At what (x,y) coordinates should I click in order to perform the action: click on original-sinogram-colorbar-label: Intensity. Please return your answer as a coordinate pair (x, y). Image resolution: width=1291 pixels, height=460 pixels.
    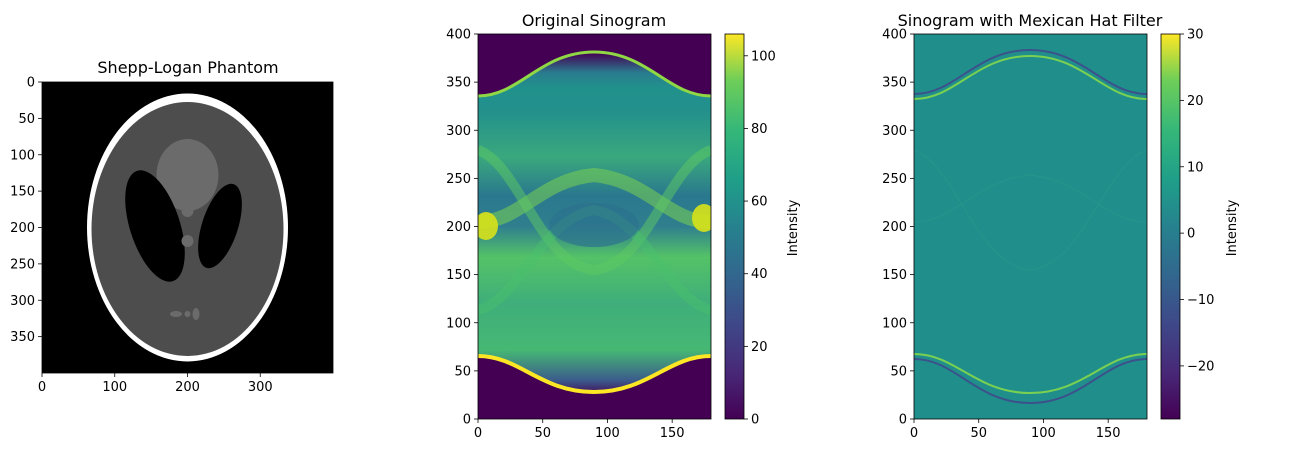
    Looking at the image, I should click on (793, 227).